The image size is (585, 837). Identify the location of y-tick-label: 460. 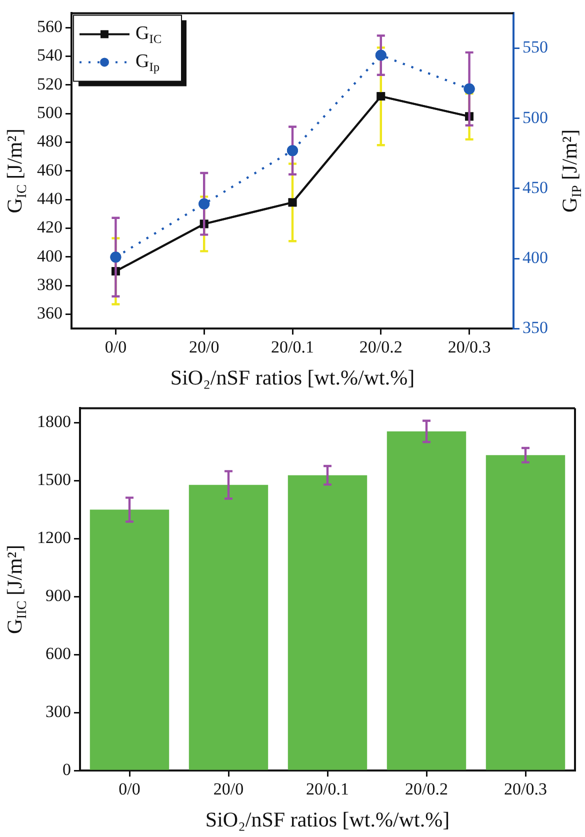
(49, 170).